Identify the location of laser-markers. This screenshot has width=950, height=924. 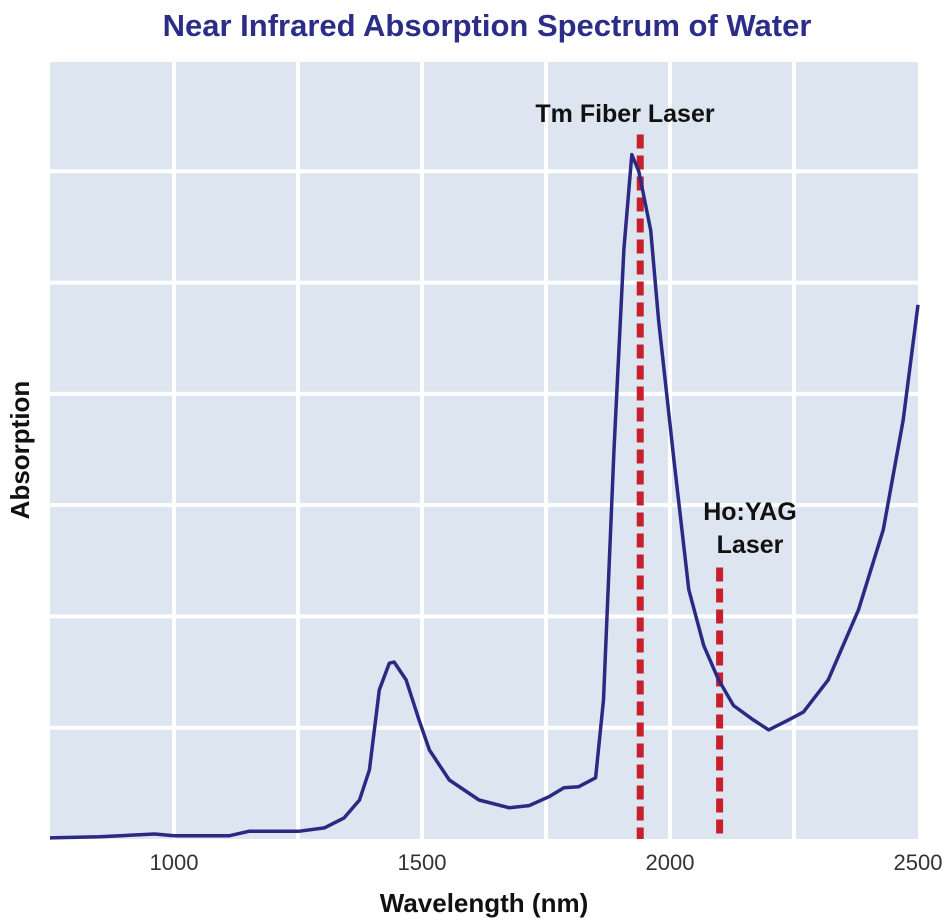
(680, 486).